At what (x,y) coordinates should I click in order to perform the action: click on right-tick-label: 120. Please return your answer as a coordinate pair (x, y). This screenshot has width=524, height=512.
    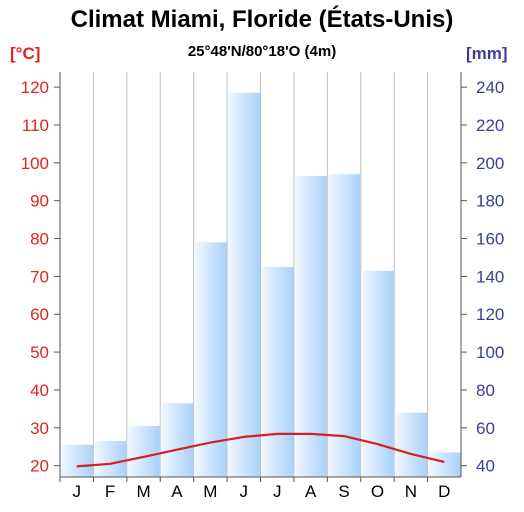
    Looking at the image, I should click on (490, 314).